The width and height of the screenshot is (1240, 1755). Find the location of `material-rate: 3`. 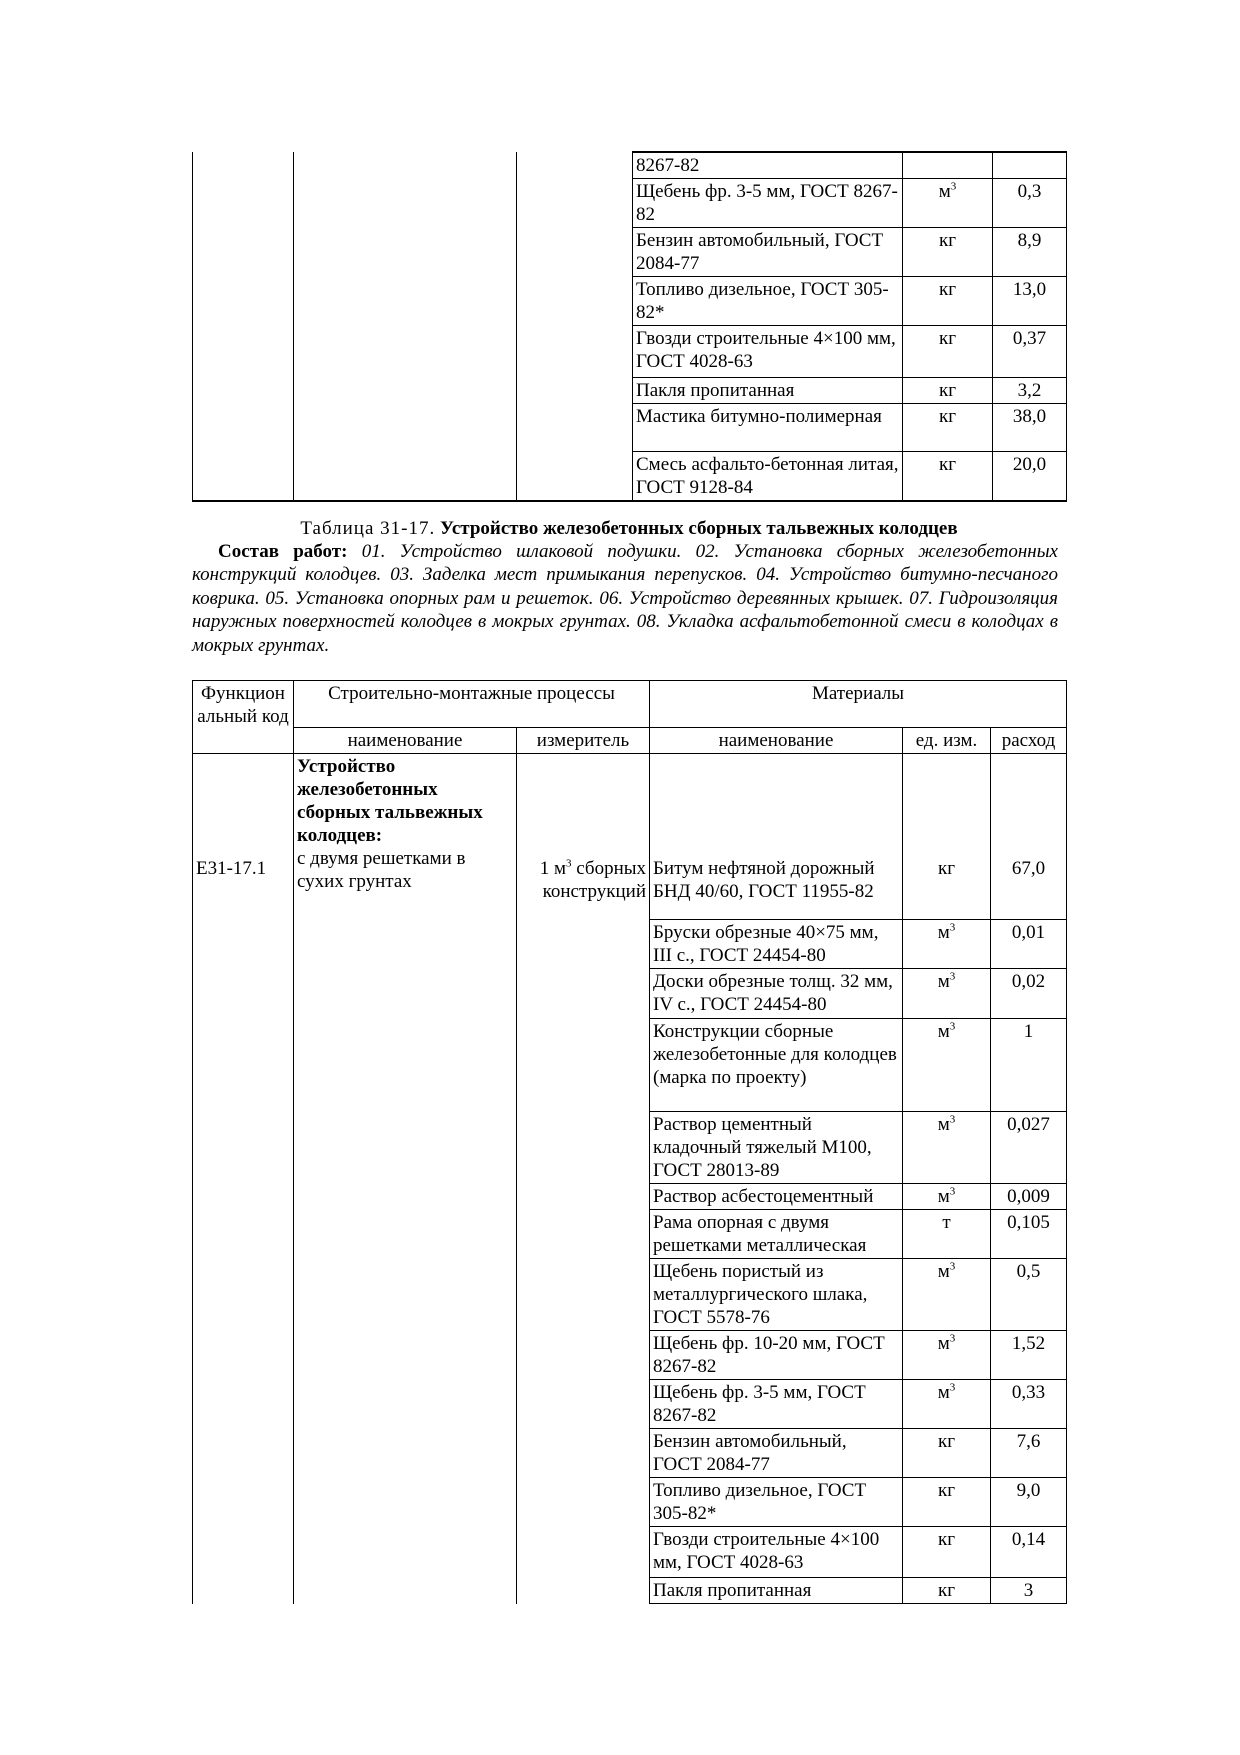

material-rate: 3 is located at coordinates (1028, 1590).